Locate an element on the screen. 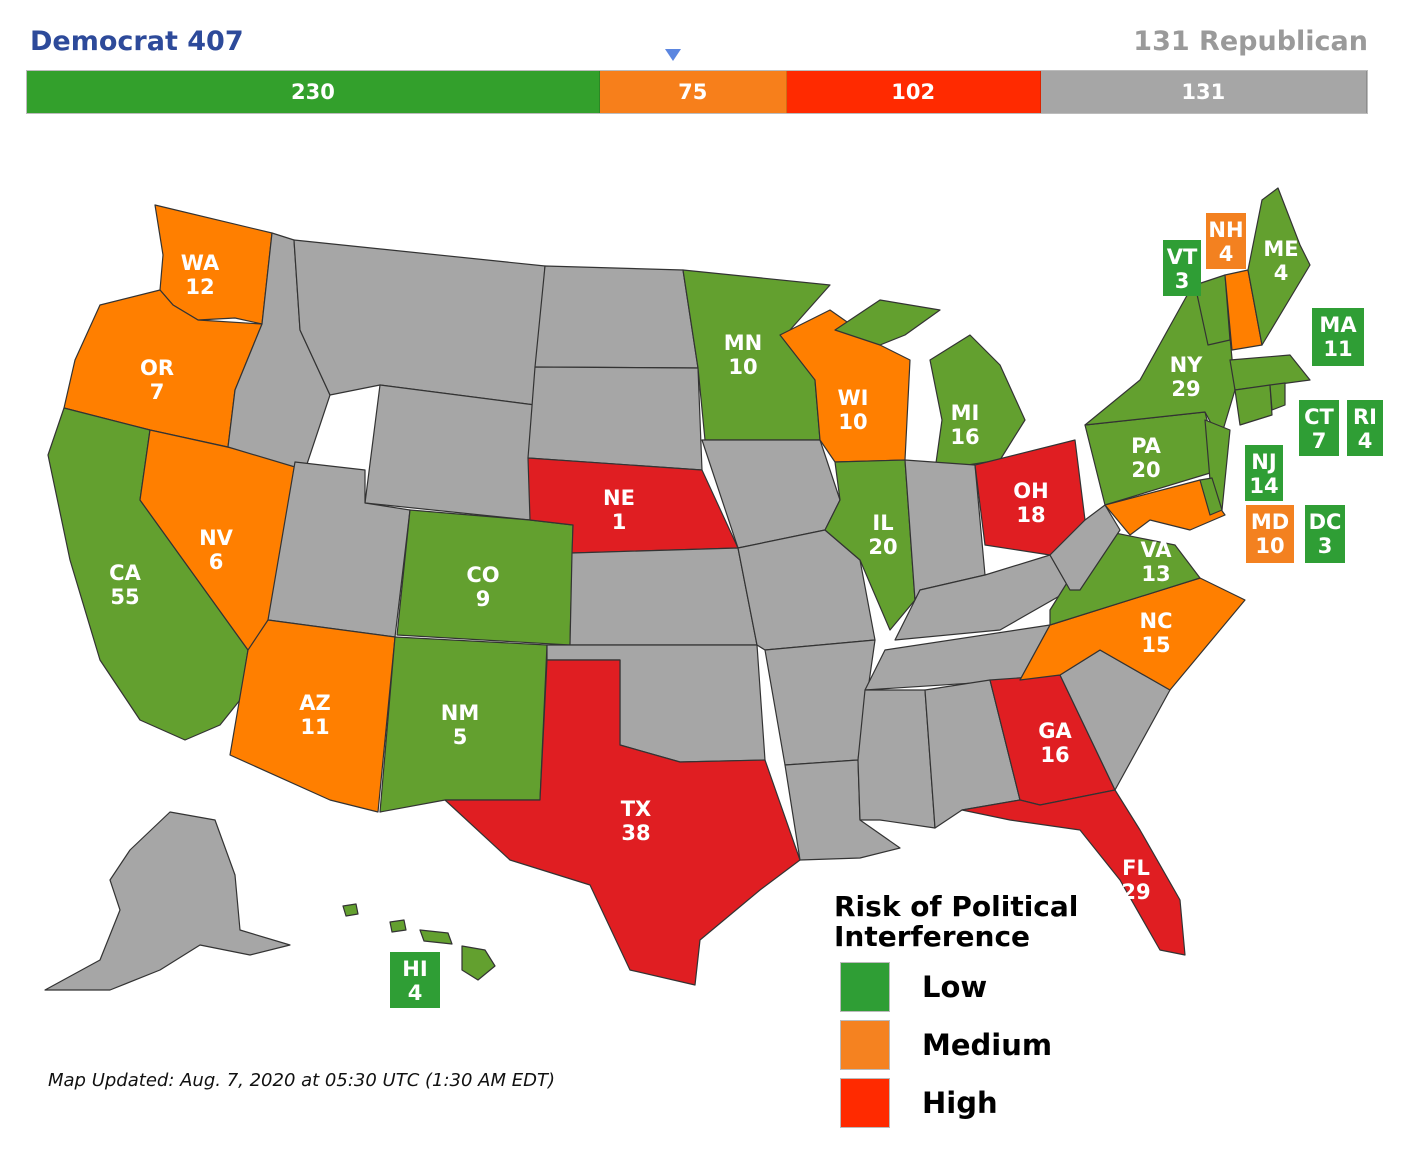  state-shape-ma is located at coordinates (1270, 372).